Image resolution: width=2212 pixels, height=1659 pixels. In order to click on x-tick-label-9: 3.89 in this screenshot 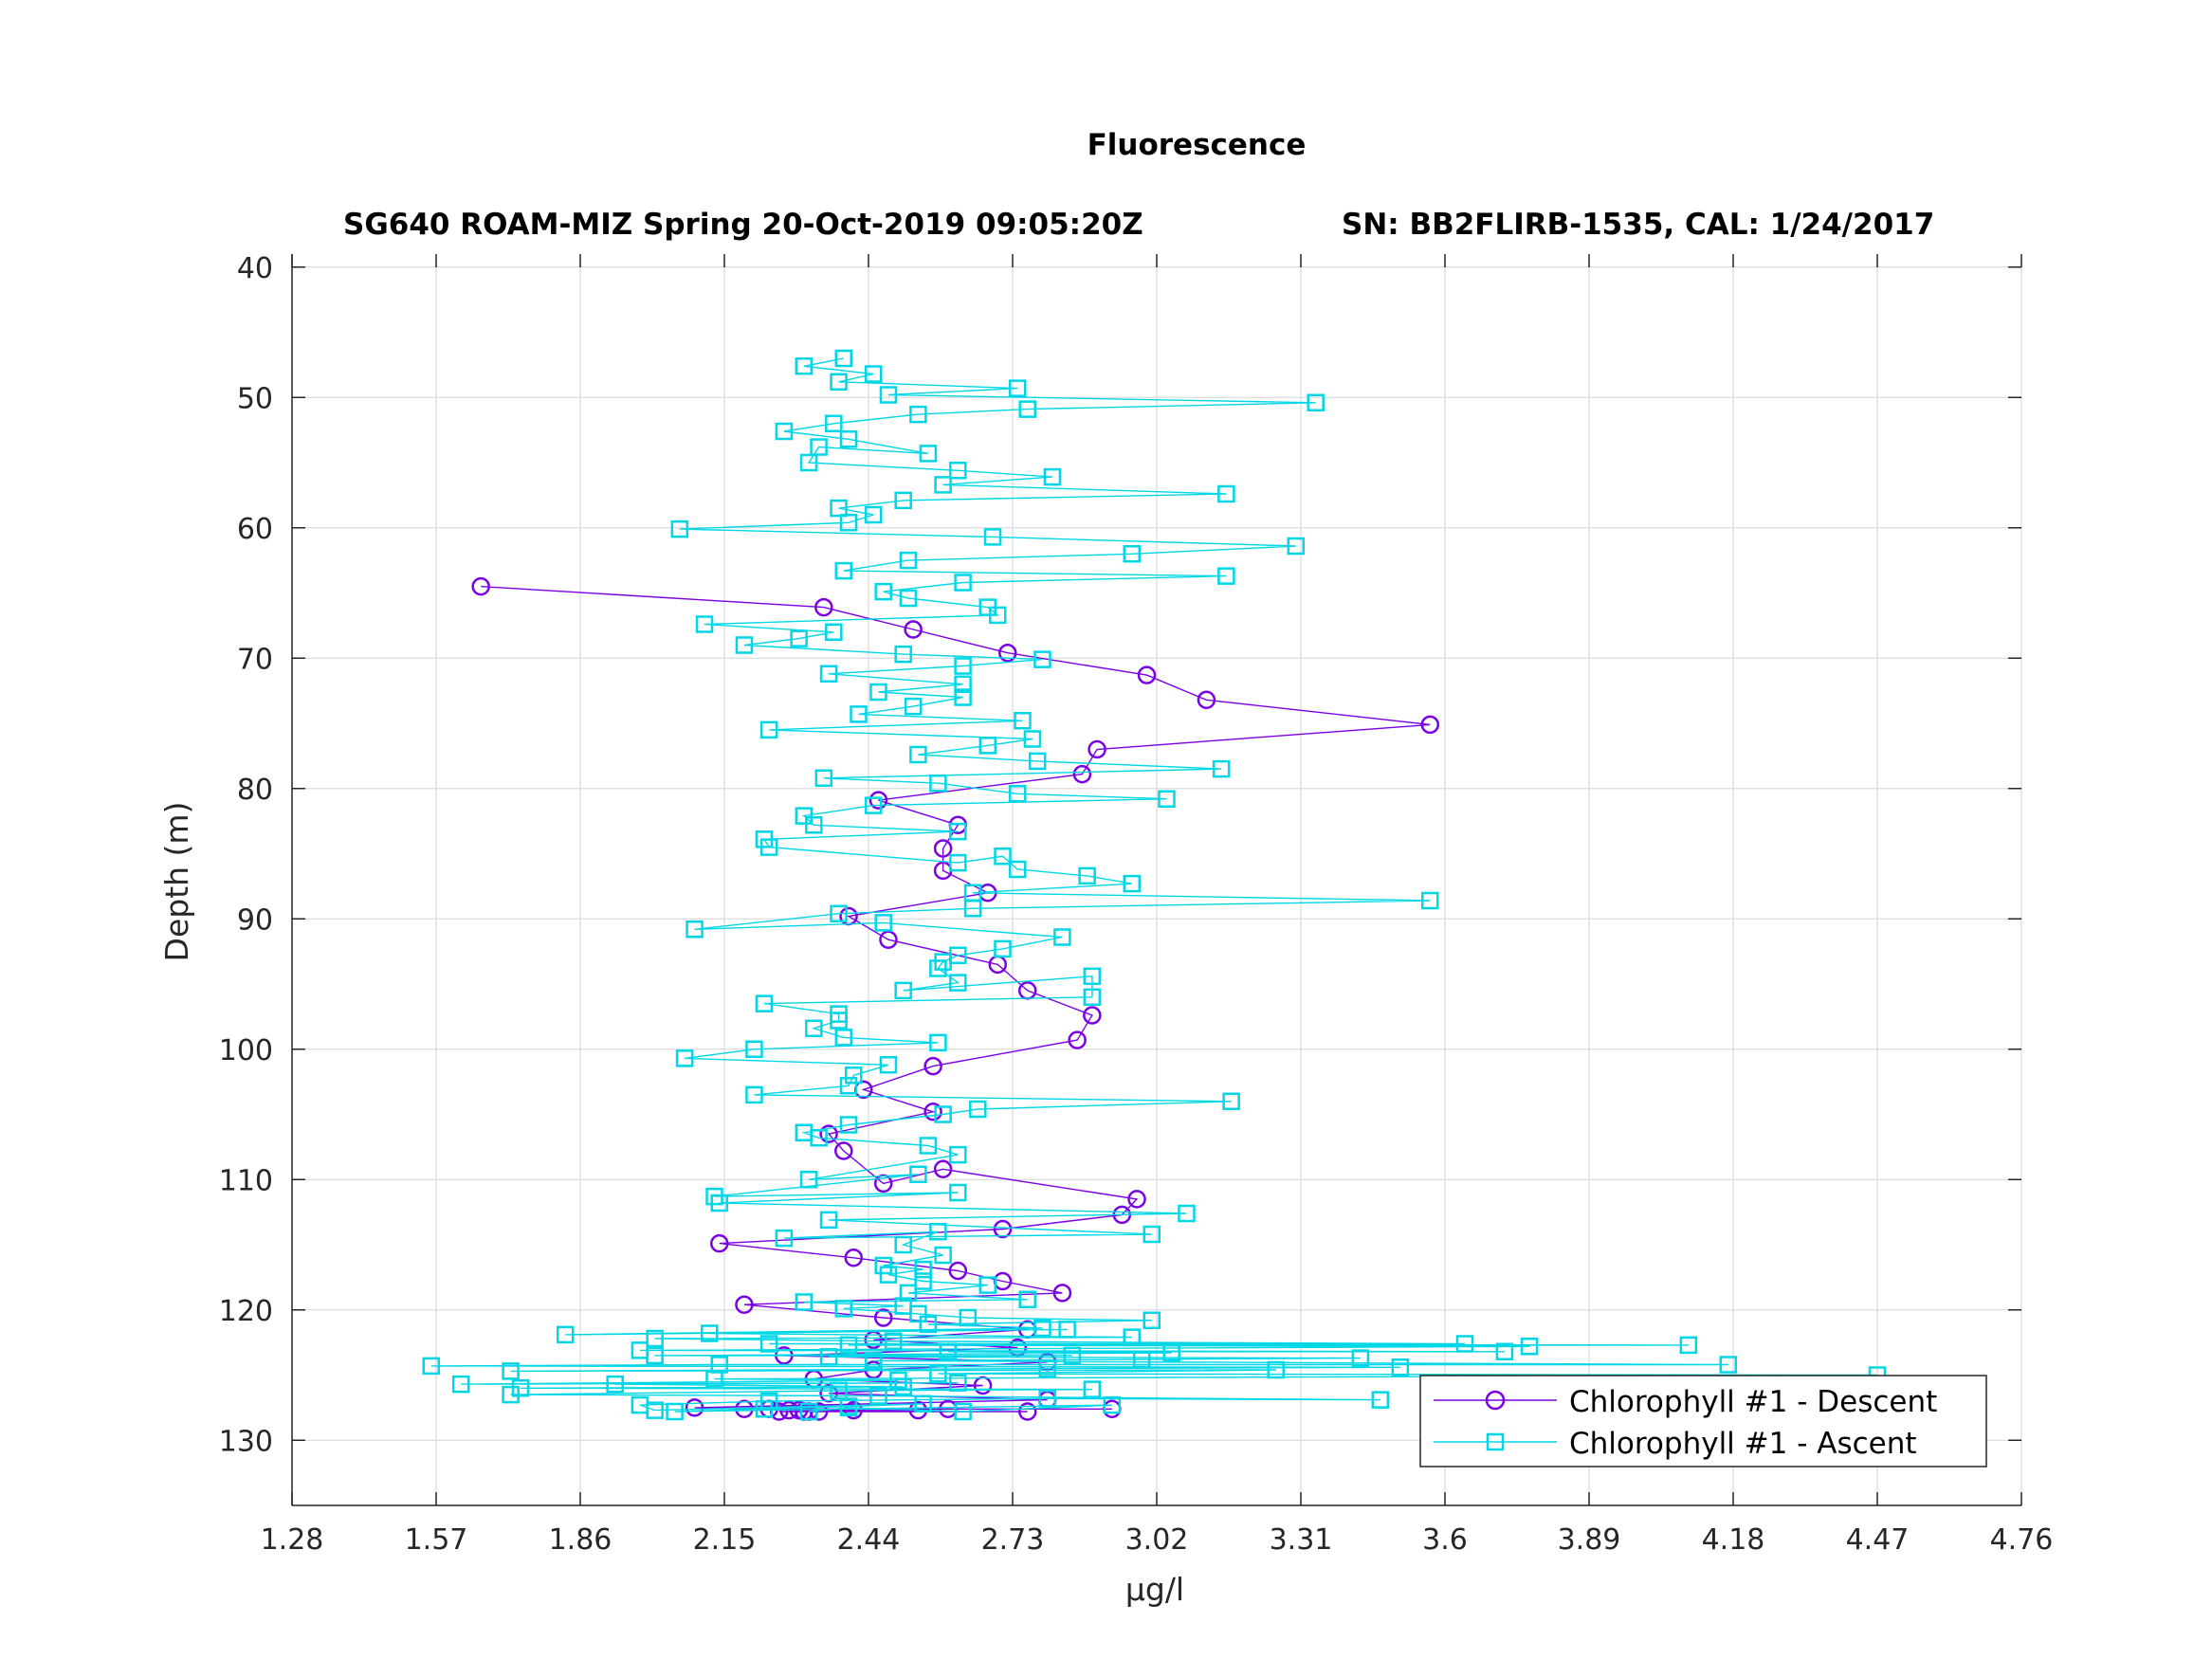, I will do `click(1589, 1540)`.